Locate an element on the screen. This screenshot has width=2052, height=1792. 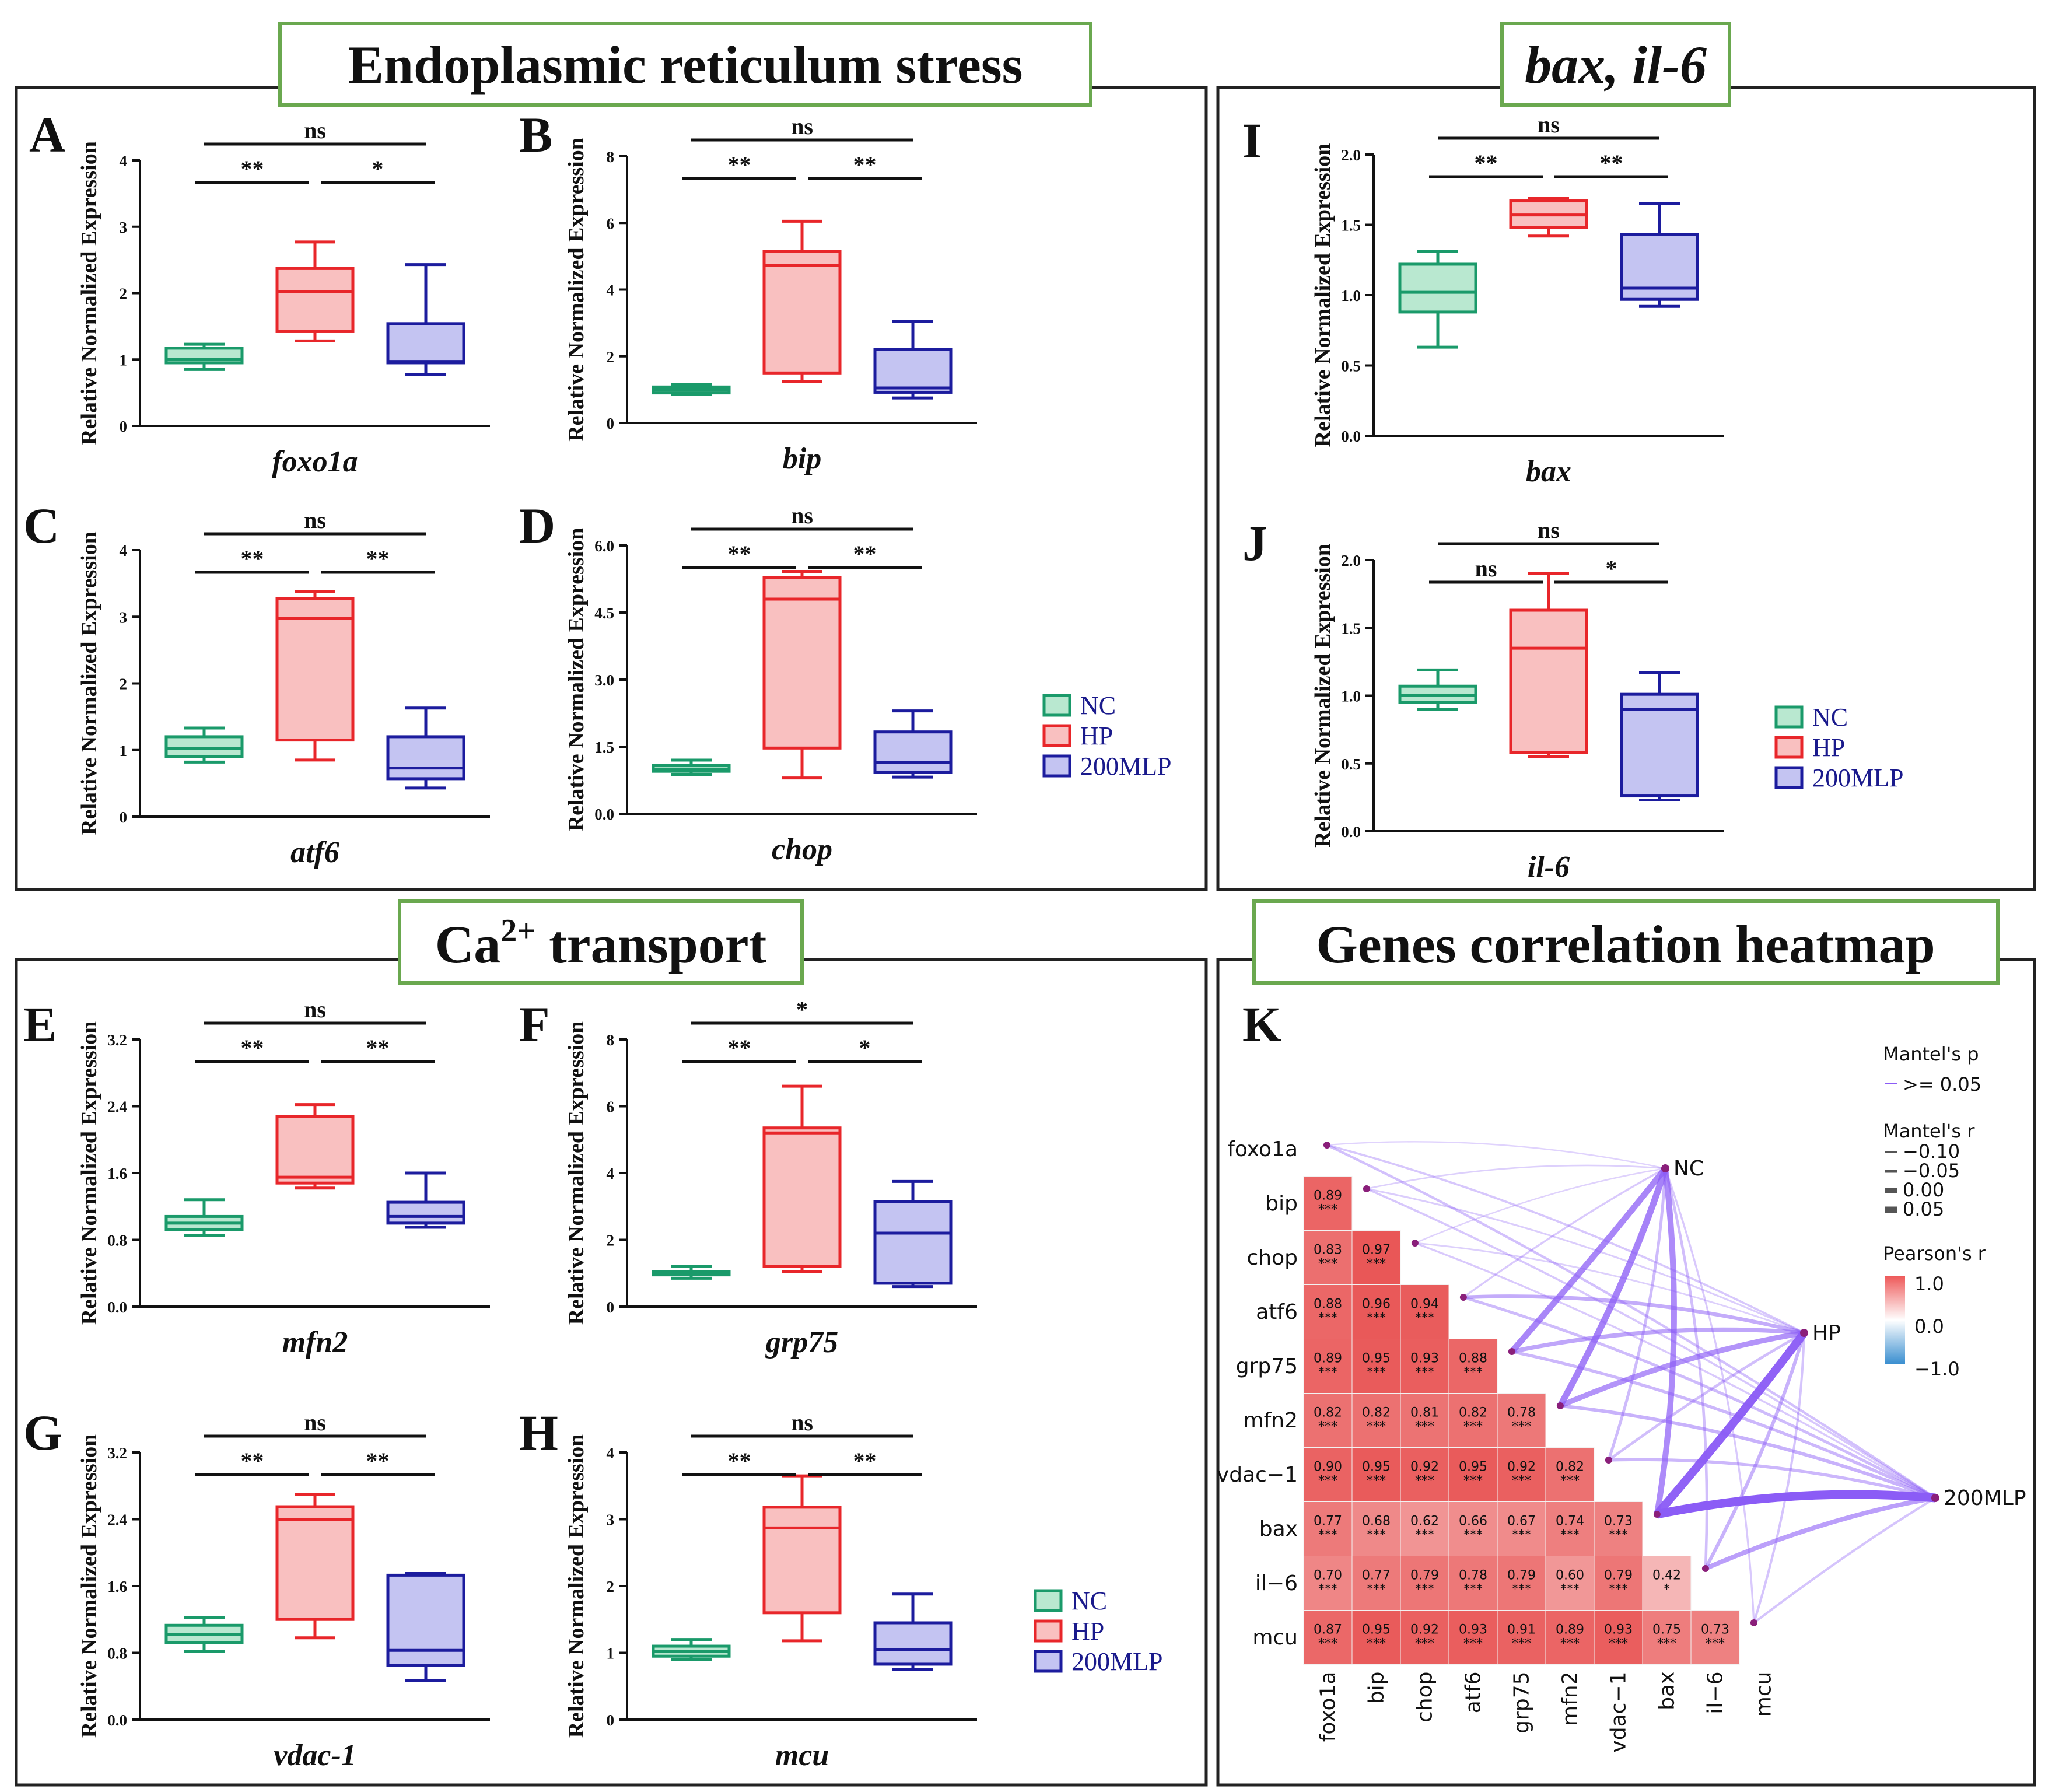
heatmap-cell-value: 0.79 is located at coordinates (1619, 1576).